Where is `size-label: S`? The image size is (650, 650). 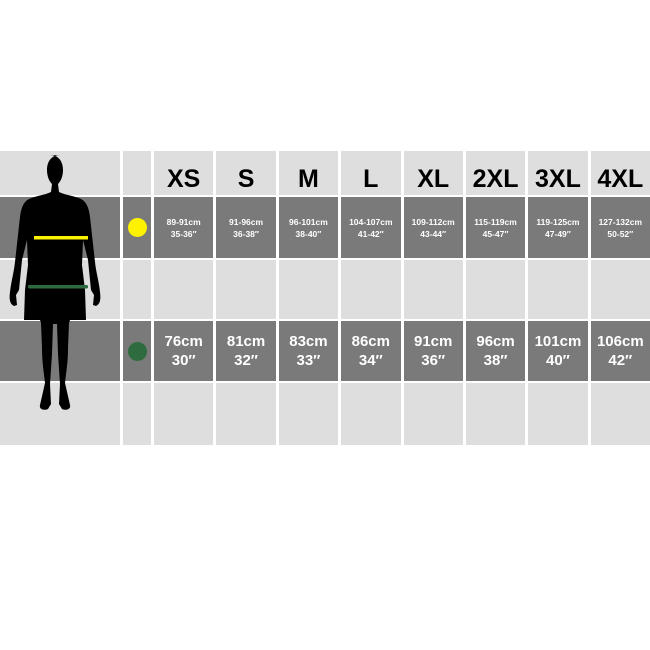 size-label: S is located at coordinates (246, 178).